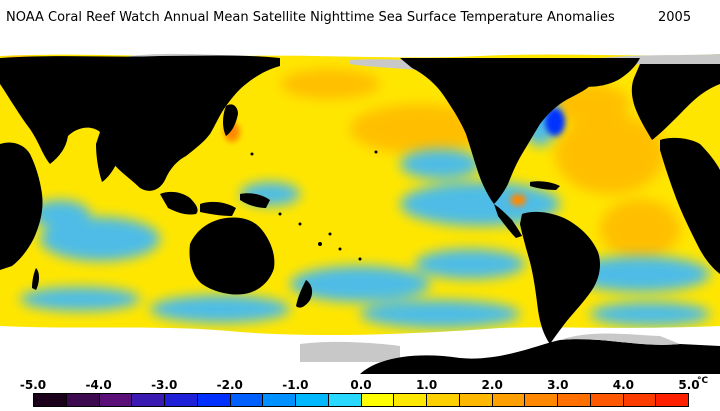 The image size is (720, 411). I want to click on legend-tick-label: 4.0, so click(623, 385).